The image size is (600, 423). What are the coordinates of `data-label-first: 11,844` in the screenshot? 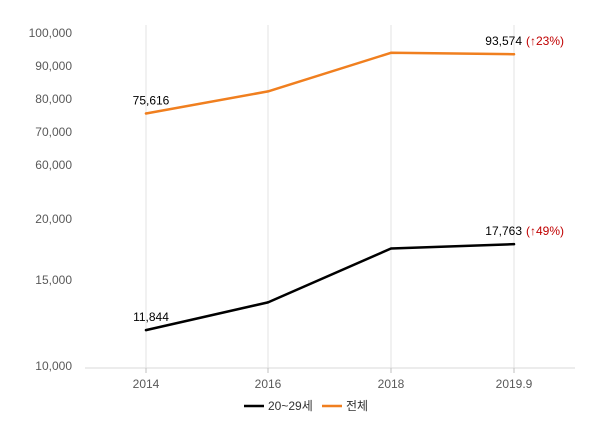 It's located at (151, 317).